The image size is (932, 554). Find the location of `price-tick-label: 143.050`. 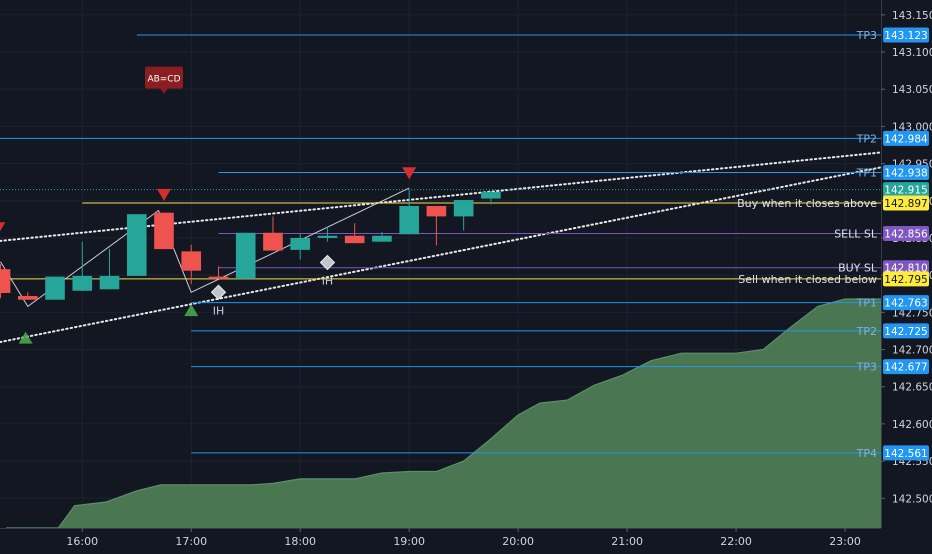

price-tick-label: 143.050 is located at coordinates (912, 90).